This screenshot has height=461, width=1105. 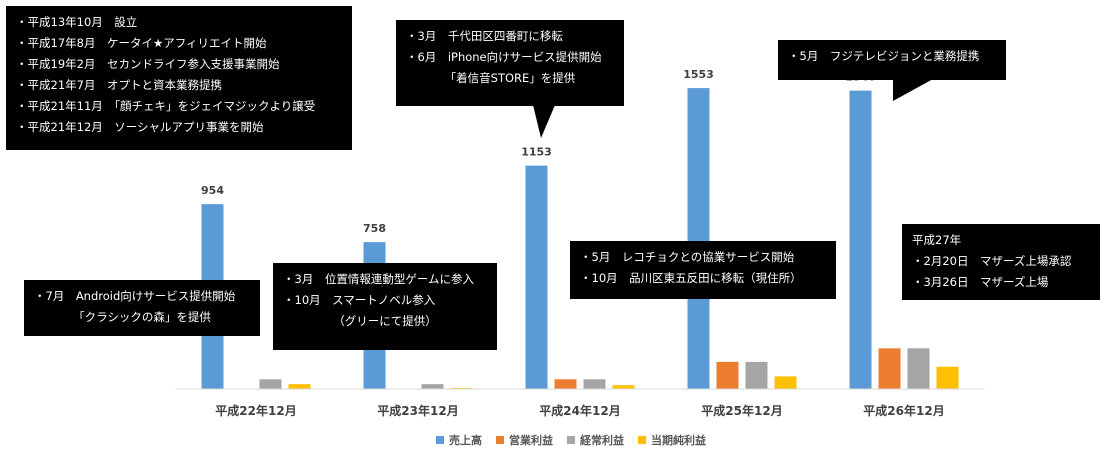 I want to click on note-h24-tail, so click(x=544, y=121).